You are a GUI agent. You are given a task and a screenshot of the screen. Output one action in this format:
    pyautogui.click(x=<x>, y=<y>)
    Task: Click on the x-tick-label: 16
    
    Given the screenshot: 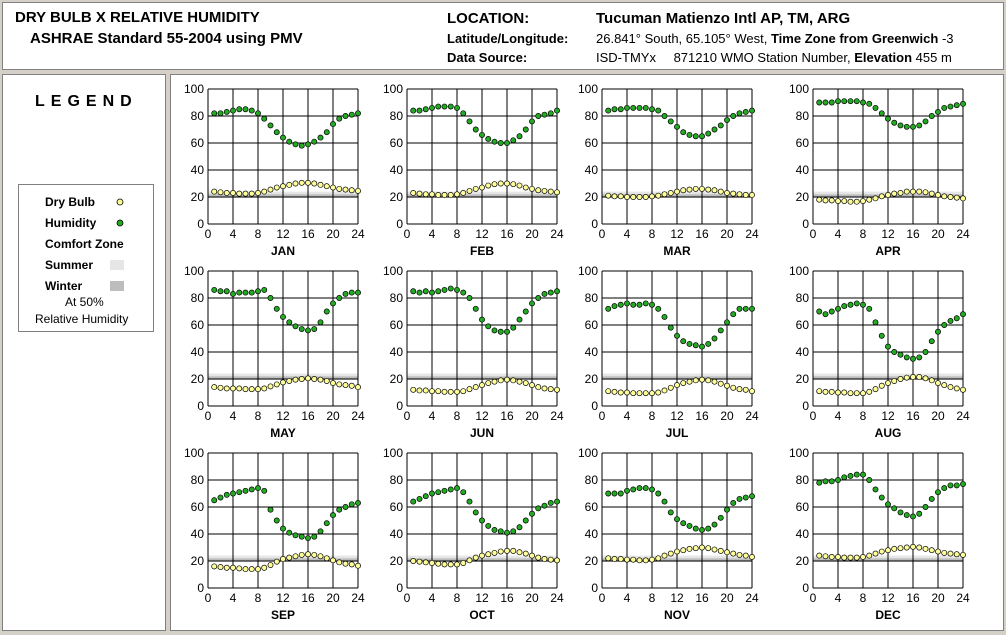 What is the action you would take?
    pyautogui.click(x=308, y=234)
    